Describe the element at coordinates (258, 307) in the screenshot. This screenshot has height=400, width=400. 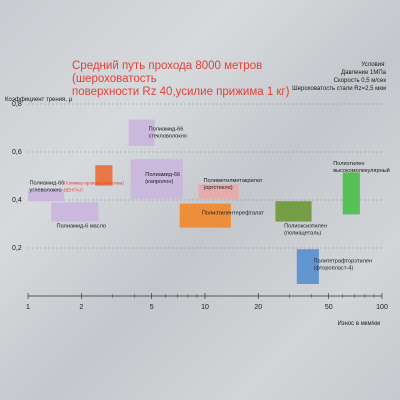
I see `x-tick-label: 20` at that location.